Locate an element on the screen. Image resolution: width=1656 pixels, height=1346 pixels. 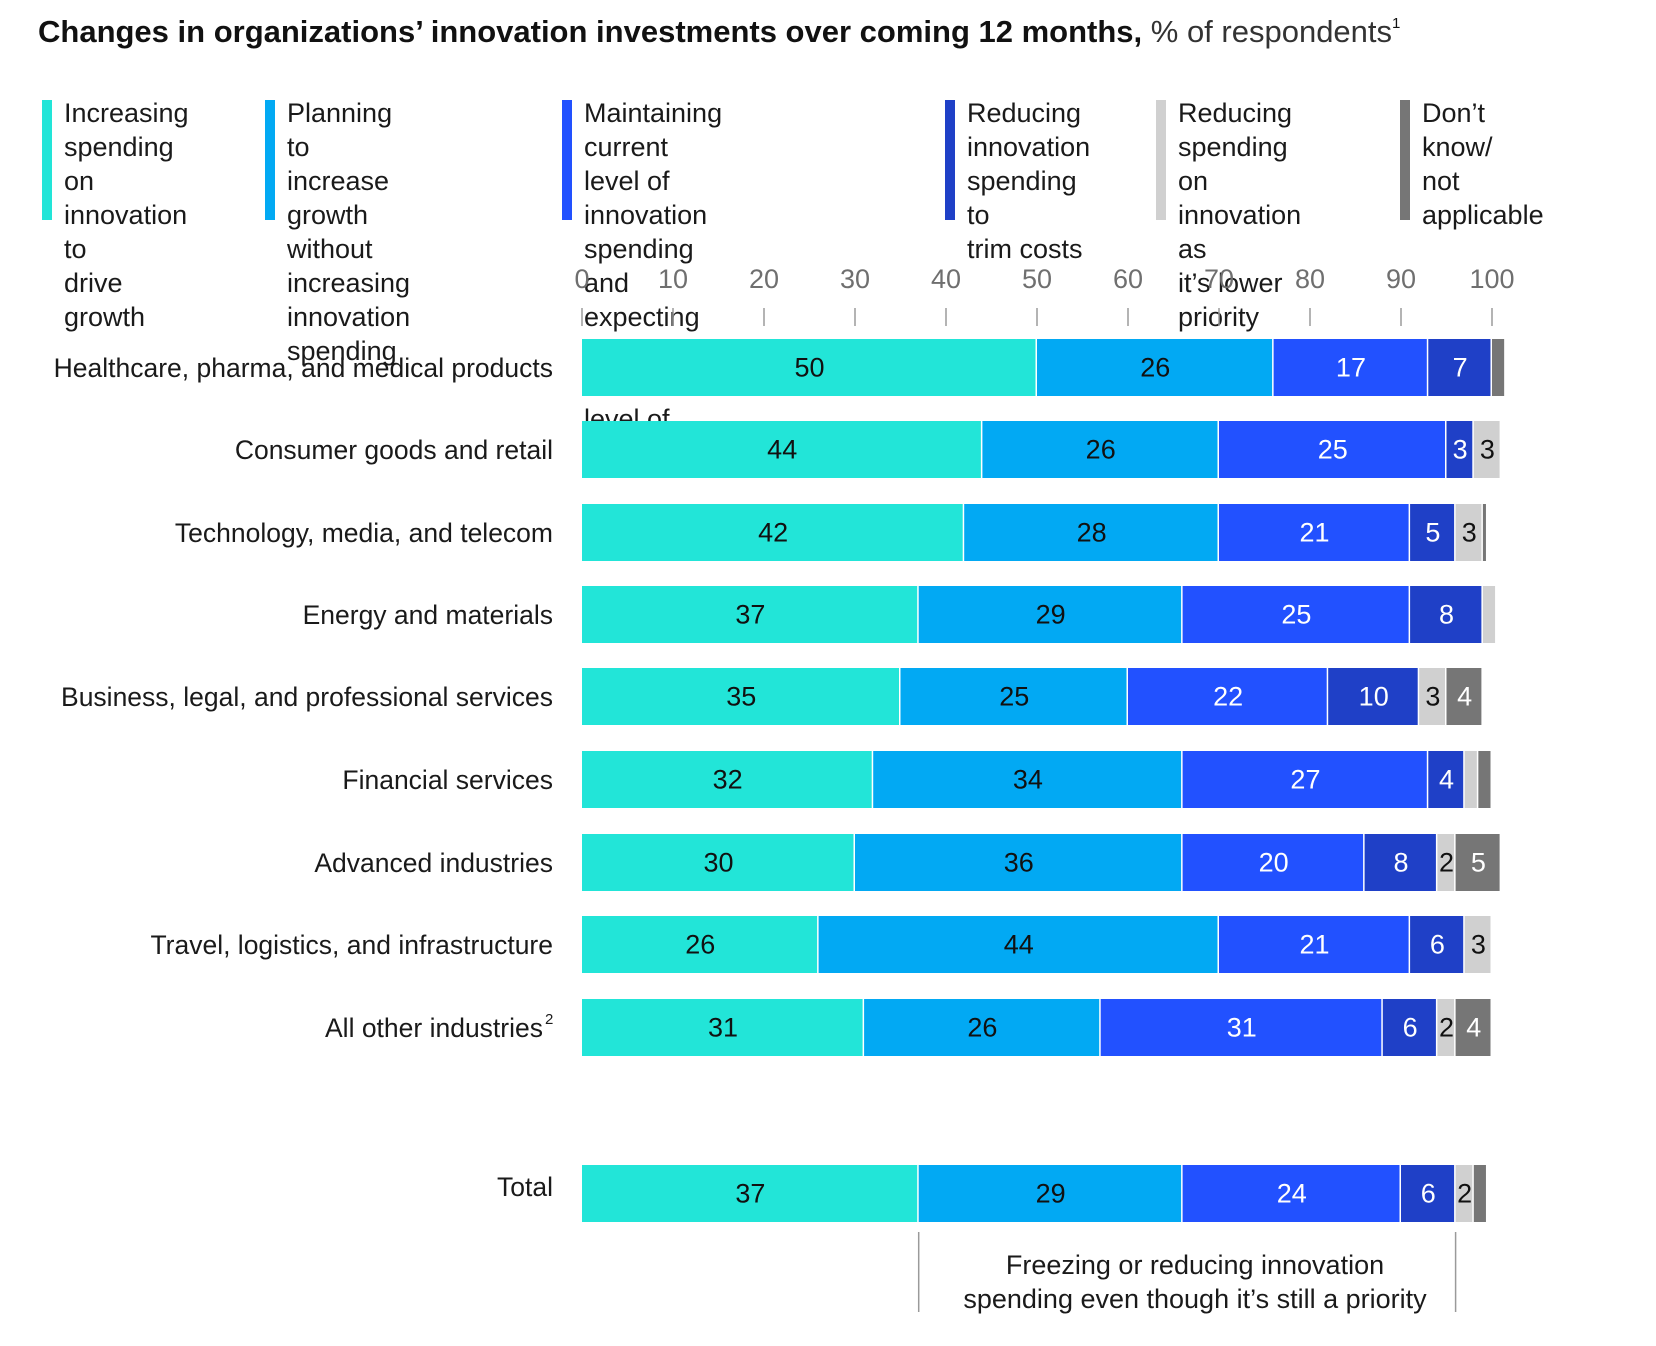
x-tick-label: 40 is located at coordinates (946, 279).